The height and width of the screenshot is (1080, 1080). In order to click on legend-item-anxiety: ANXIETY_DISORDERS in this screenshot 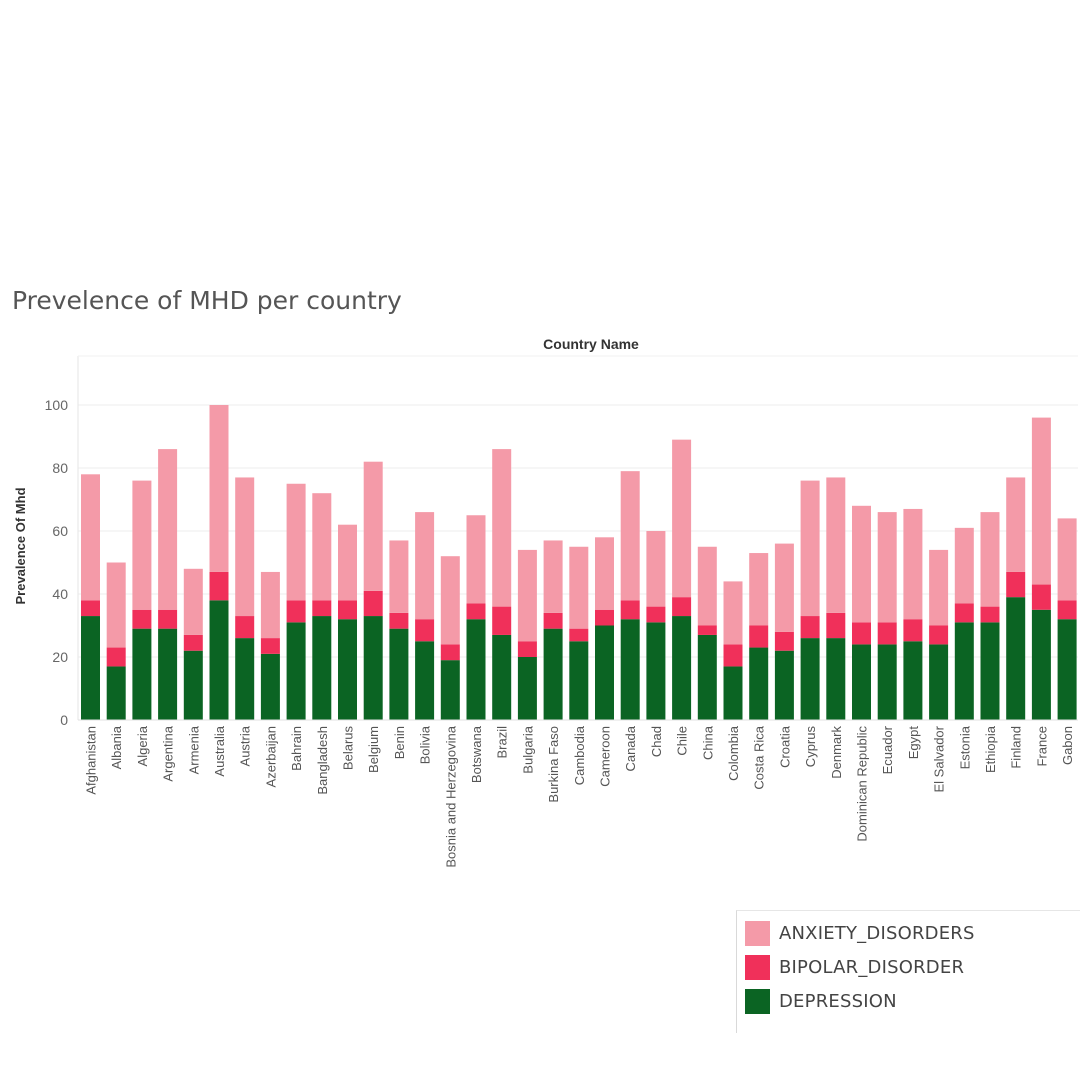, I will do `click(860, 933)`.